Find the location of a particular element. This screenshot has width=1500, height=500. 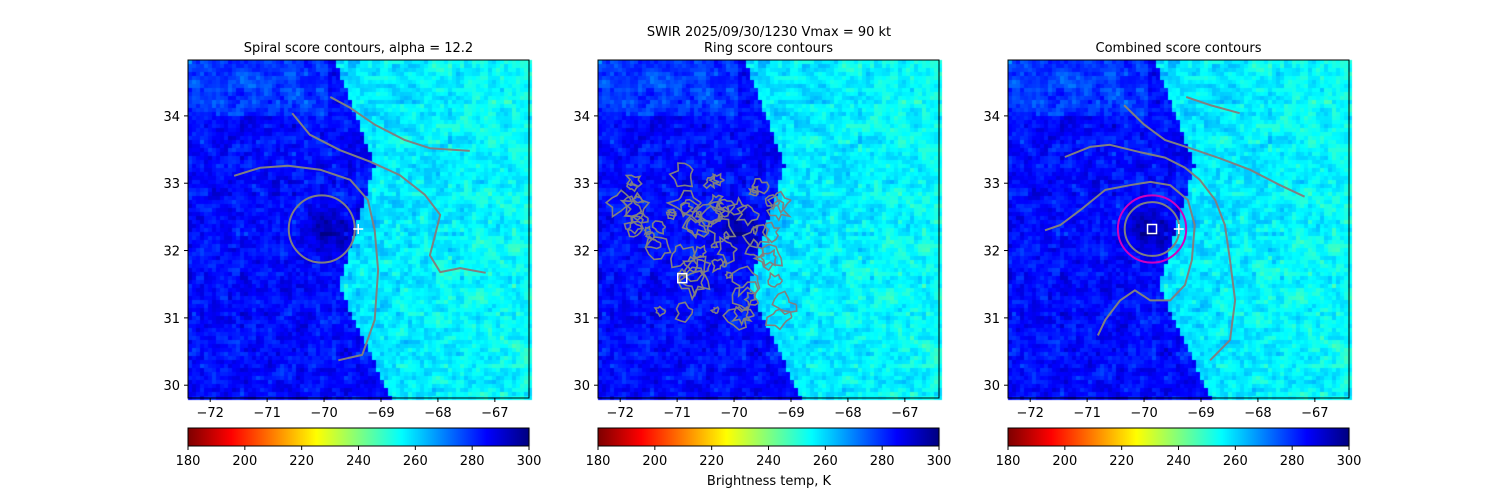

y-tick-label: 32 is located at coordinates (581, 252).